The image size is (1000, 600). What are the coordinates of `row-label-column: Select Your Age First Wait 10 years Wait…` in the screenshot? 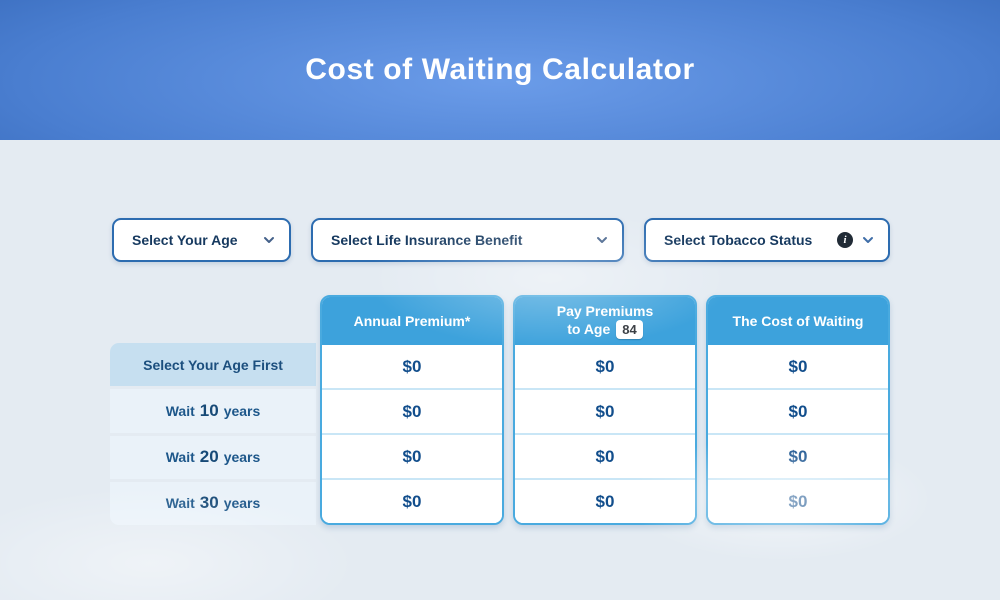 It's located at (213, 434).